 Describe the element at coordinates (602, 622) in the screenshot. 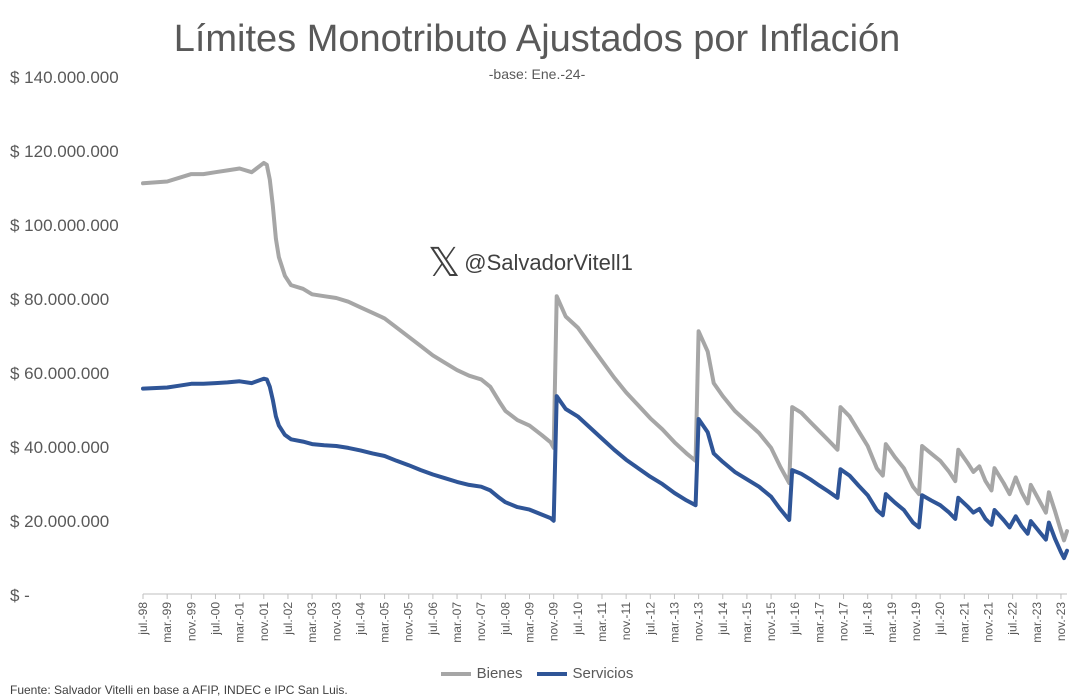

I see `x-tick-label: mar.-11` at that location.